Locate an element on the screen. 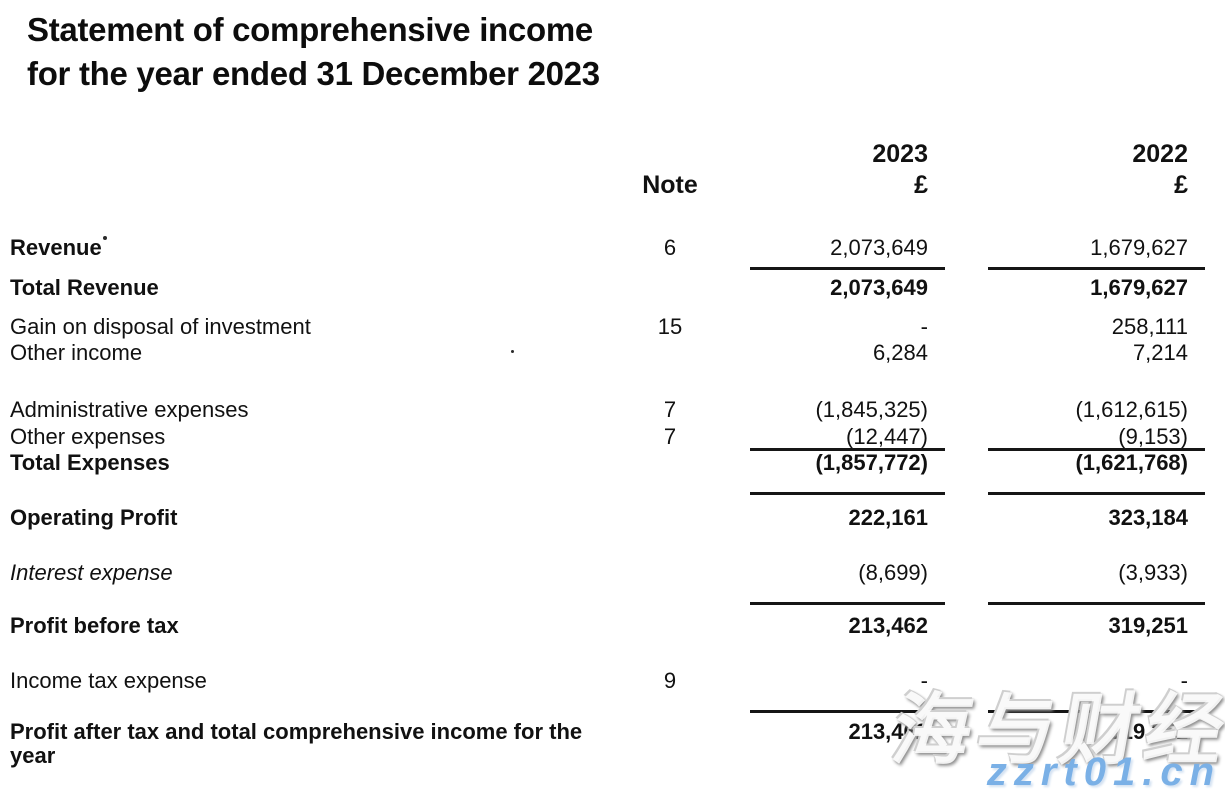  header-note: Note is located at coordinates (670, 185).